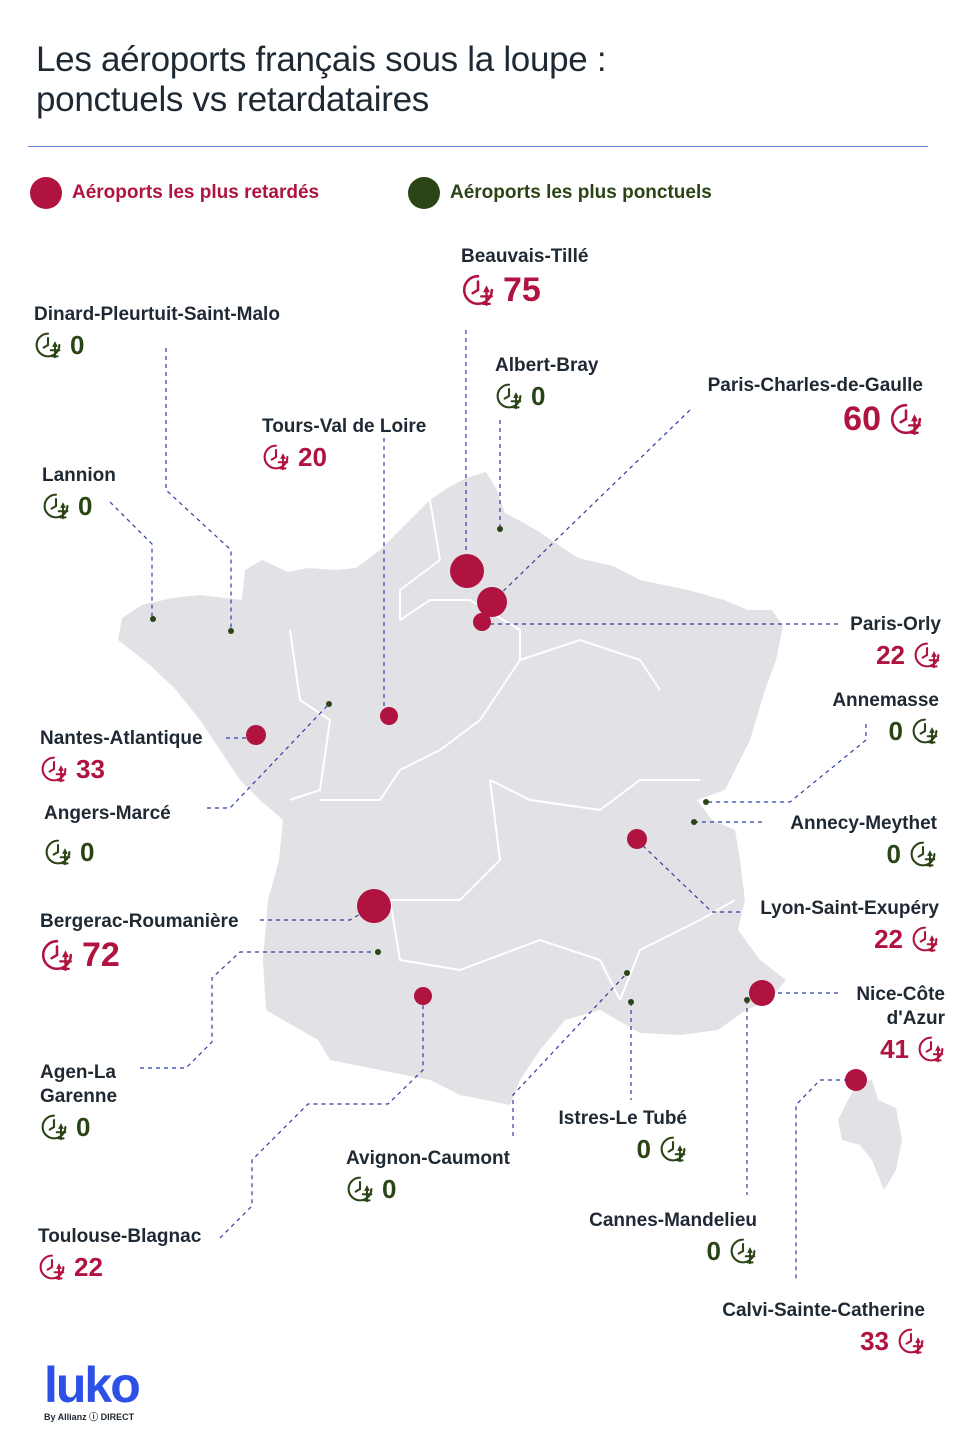 The height and width of the screenshot is (1453, 967). What do you see at coordinates (500, 529) in the screenshot?
I see `marker-albert` at bounding box center [500, 529].